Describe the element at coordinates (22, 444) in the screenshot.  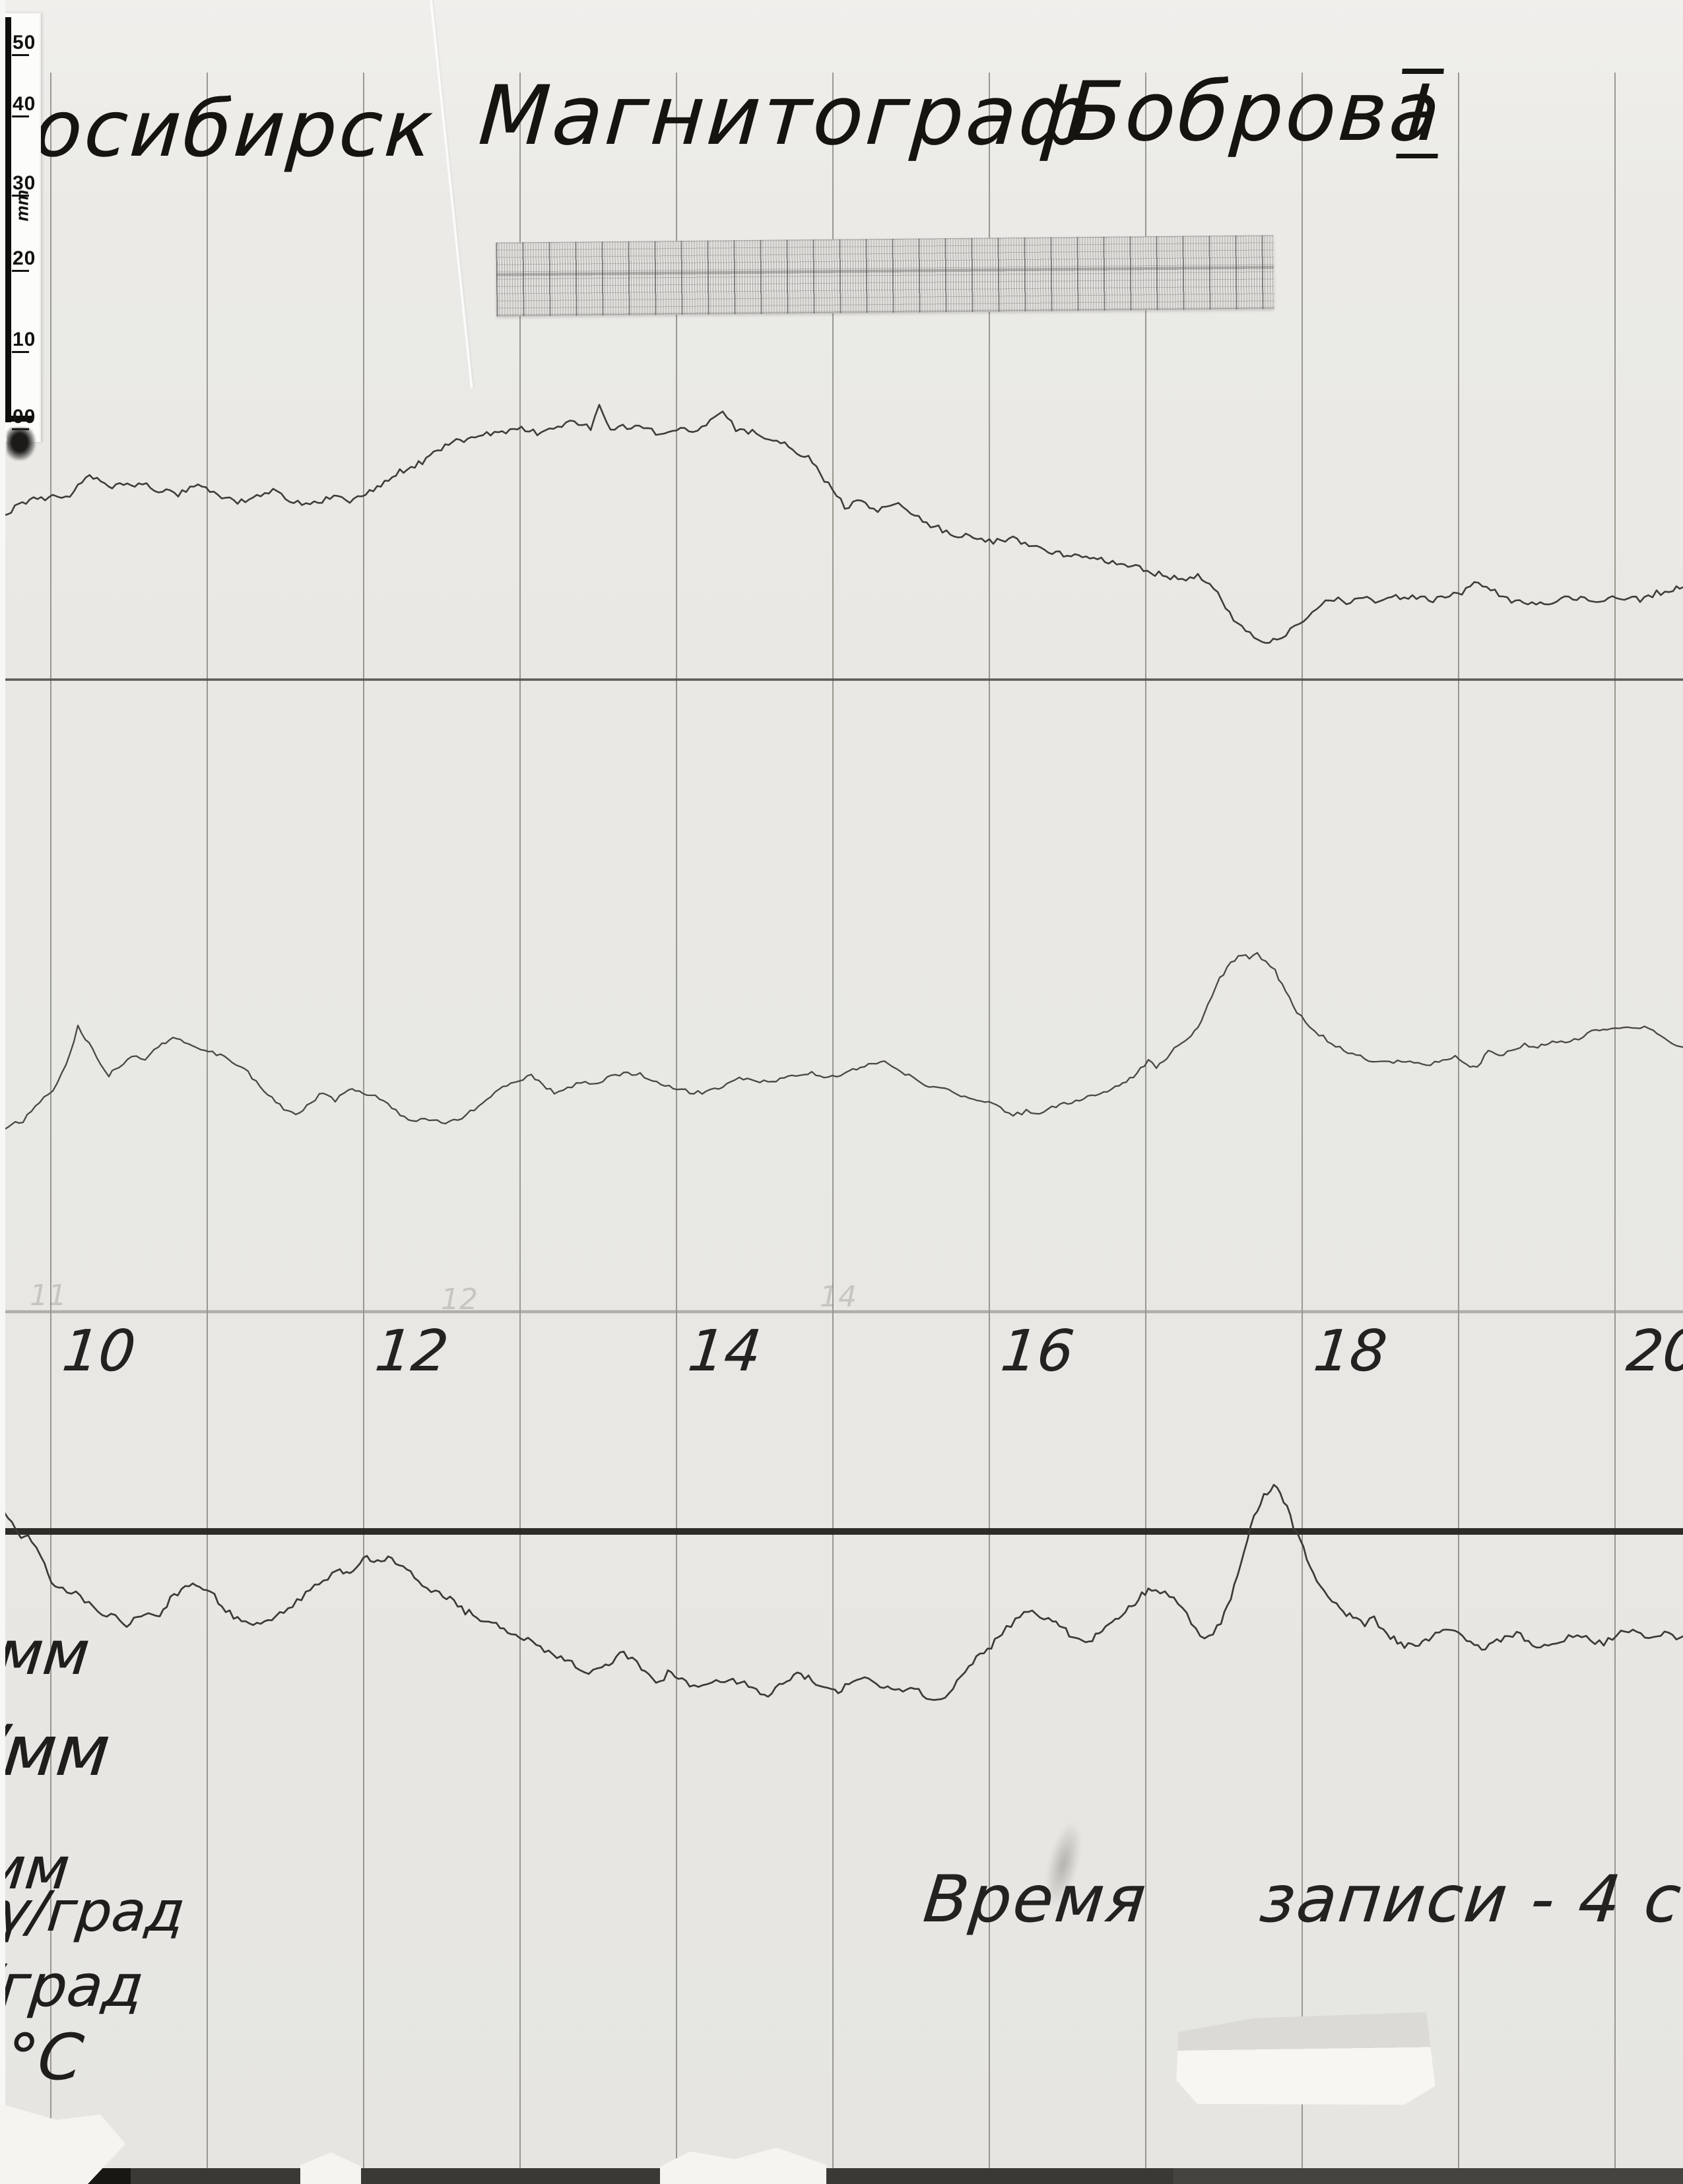
I see `ink-blob` at that location.